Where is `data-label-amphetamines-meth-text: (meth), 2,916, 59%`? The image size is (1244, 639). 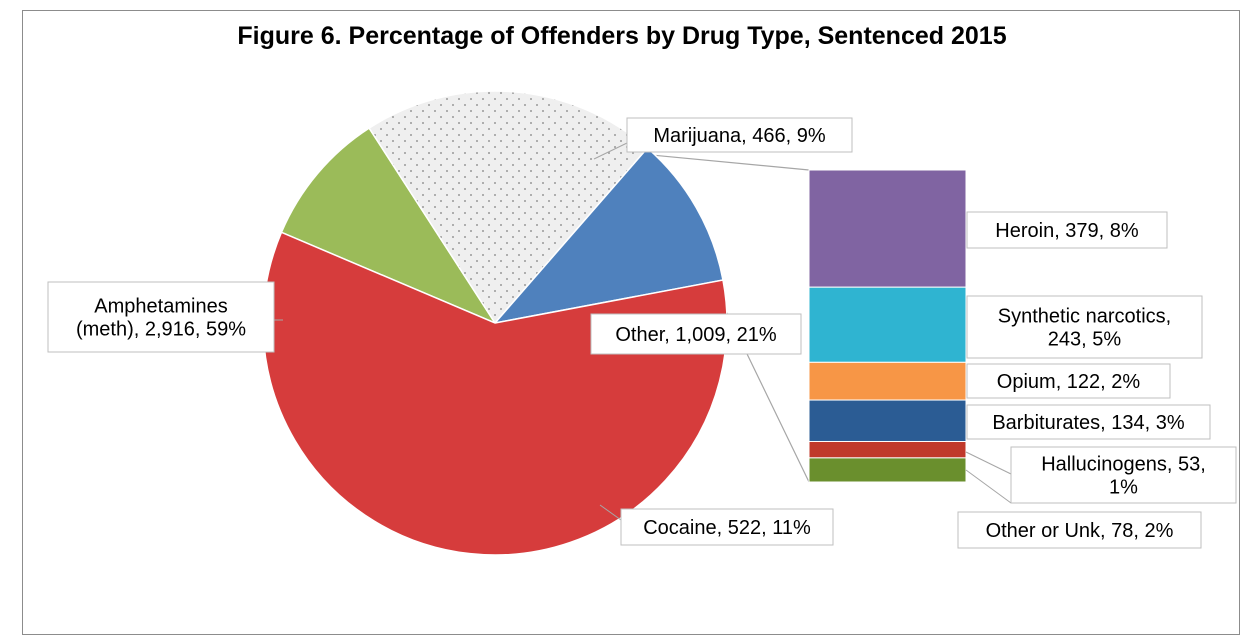
data-label-amphetamines-meth-text: (meth), 2,916, 59% is located at coordinates (161, 330).